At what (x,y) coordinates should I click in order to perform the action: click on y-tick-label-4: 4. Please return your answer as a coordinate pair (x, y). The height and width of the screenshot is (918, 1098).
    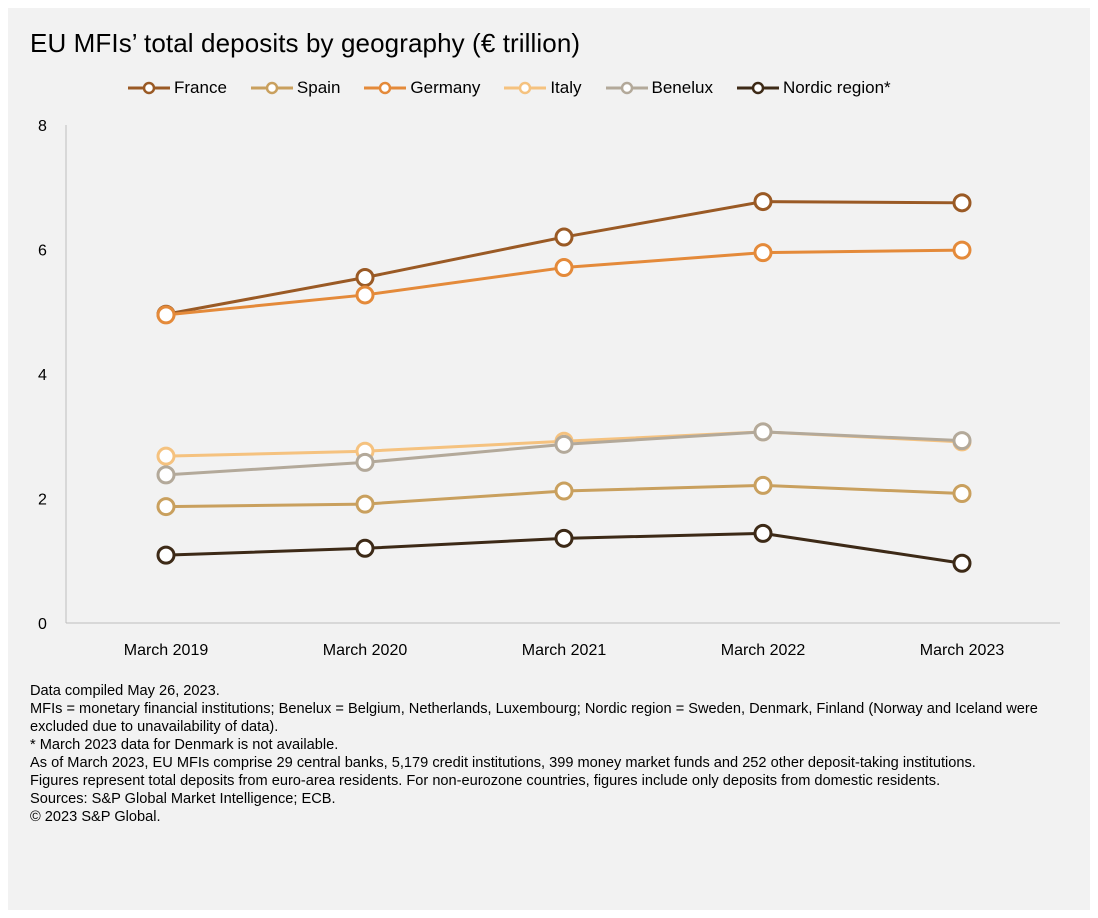
    Looking at the image, I should click on (42, 375).